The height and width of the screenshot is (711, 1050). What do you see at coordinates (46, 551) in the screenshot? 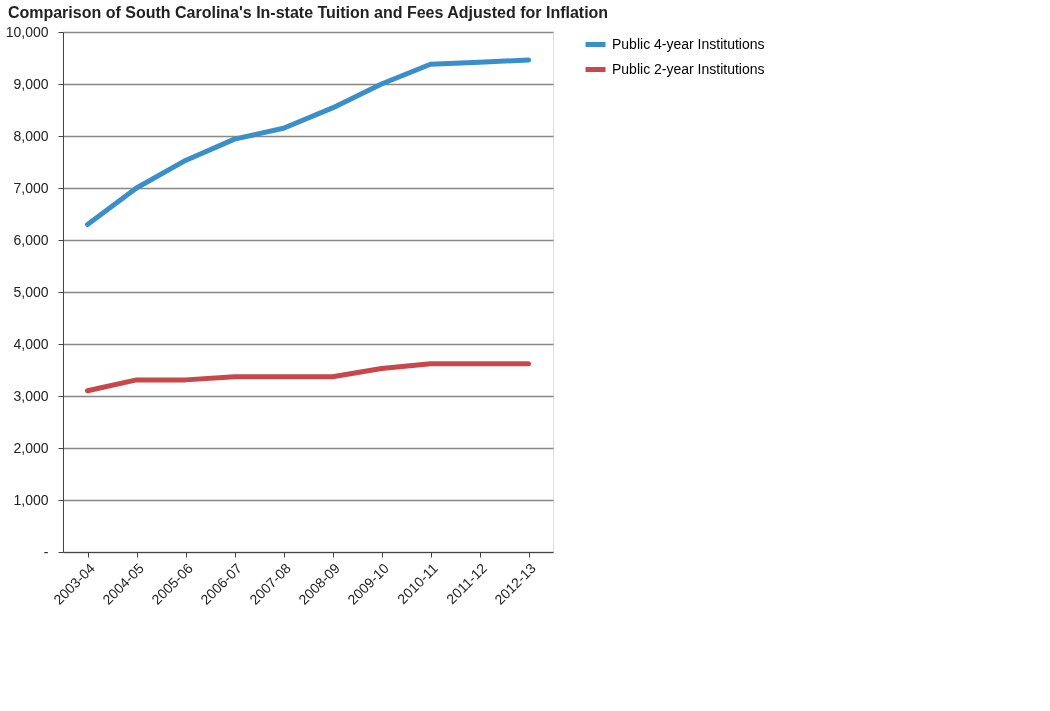
I see `y-tick-label: -` at bounding box center [46, 551].